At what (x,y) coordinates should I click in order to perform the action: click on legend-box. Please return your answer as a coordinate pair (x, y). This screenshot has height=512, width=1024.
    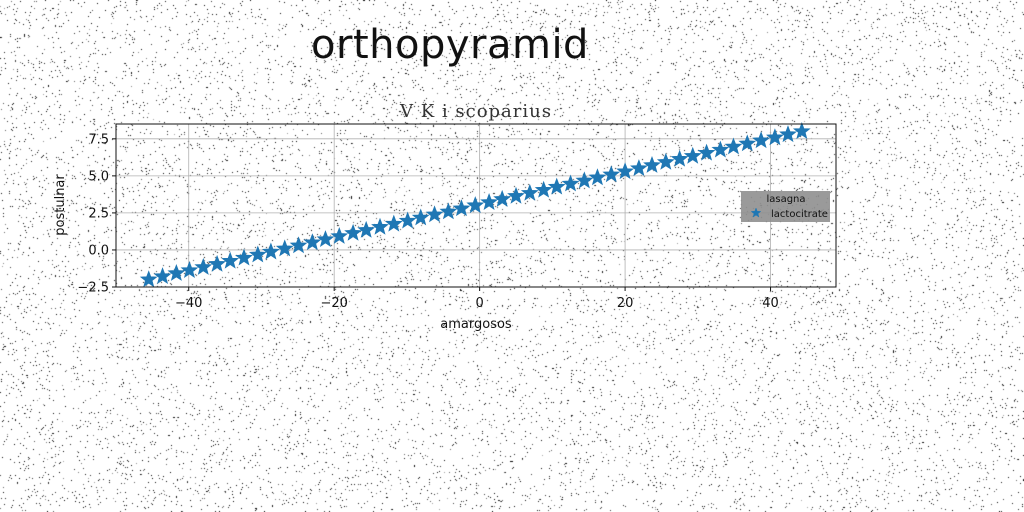
    Looking at the image, I should click on (785, 206).